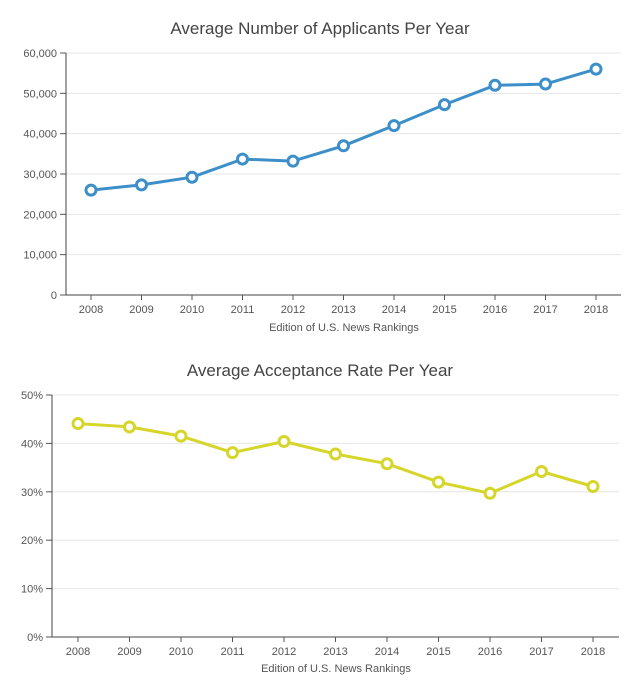 The height and width of the screenshot is (695, 640). I want to click on chart-acceptance-x-tick-label: 2017, so click(541, 652).